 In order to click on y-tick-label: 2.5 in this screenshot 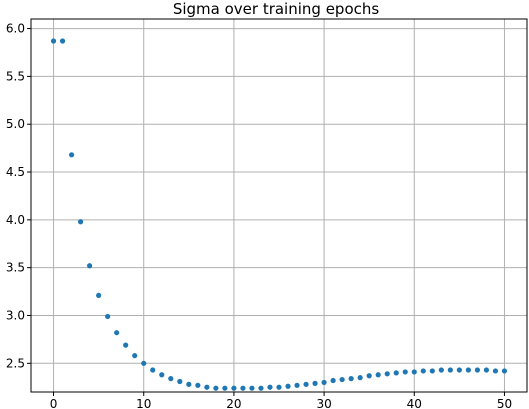, I will do `click(15, 363)`.